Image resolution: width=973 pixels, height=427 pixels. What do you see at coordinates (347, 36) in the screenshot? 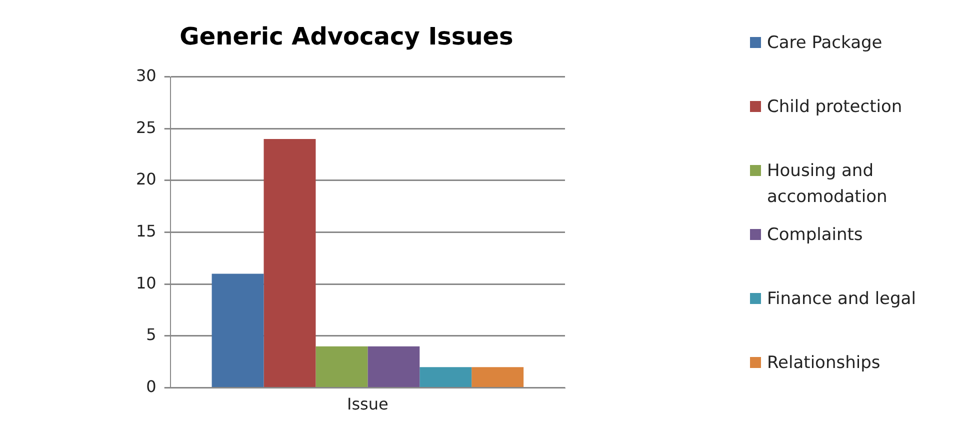
I see `chart-title: Generic Advocacy Issues` at bounding box center [347, 36].